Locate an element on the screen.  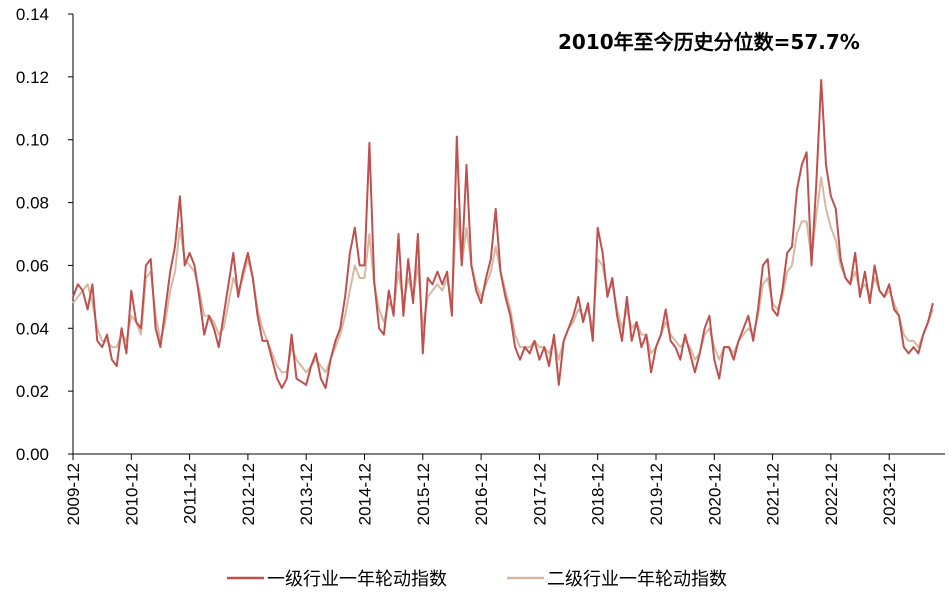
legend-label-series-2: 二级行业一年轮动指数 is located at coordinates (637, 579).